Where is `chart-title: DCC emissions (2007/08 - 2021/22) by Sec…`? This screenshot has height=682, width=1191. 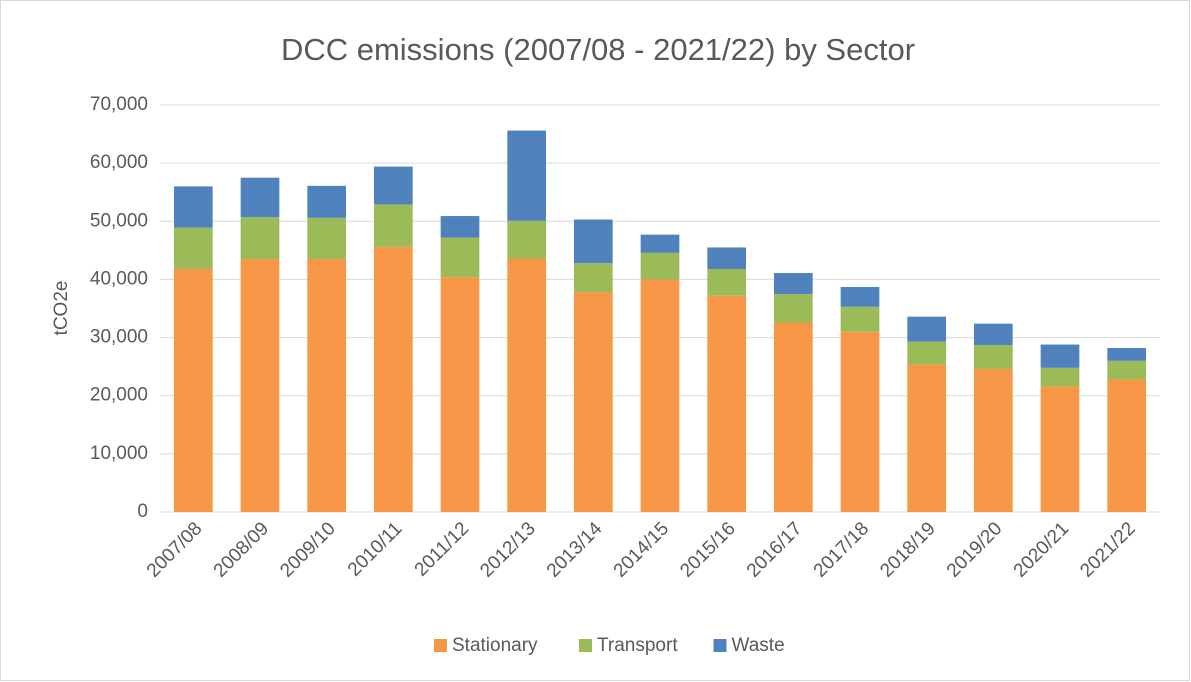
chart-title: DCC emissions (2007/08 - 2021/22) by Sec… is located at coordinates (598, 49).